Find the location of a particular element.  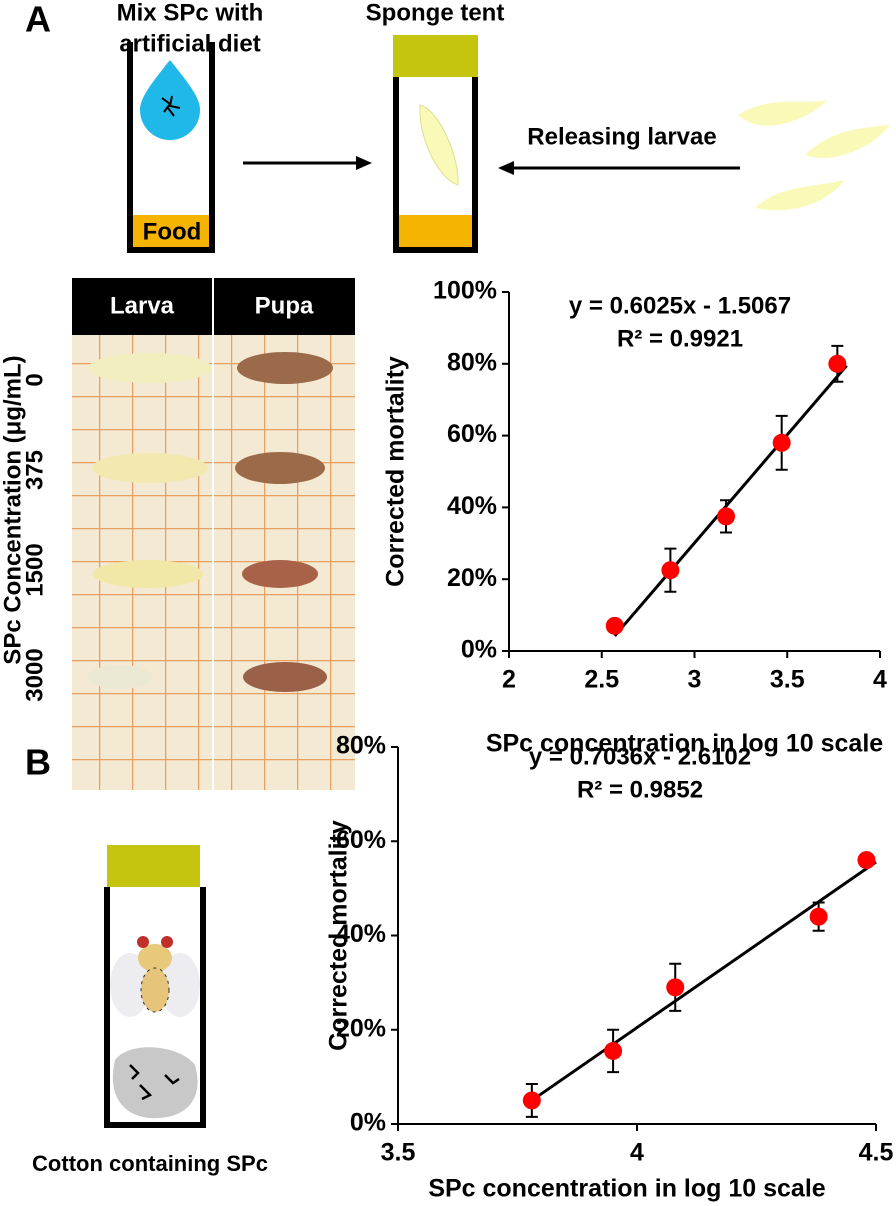

cotton is located at coordinates (155, 1083).